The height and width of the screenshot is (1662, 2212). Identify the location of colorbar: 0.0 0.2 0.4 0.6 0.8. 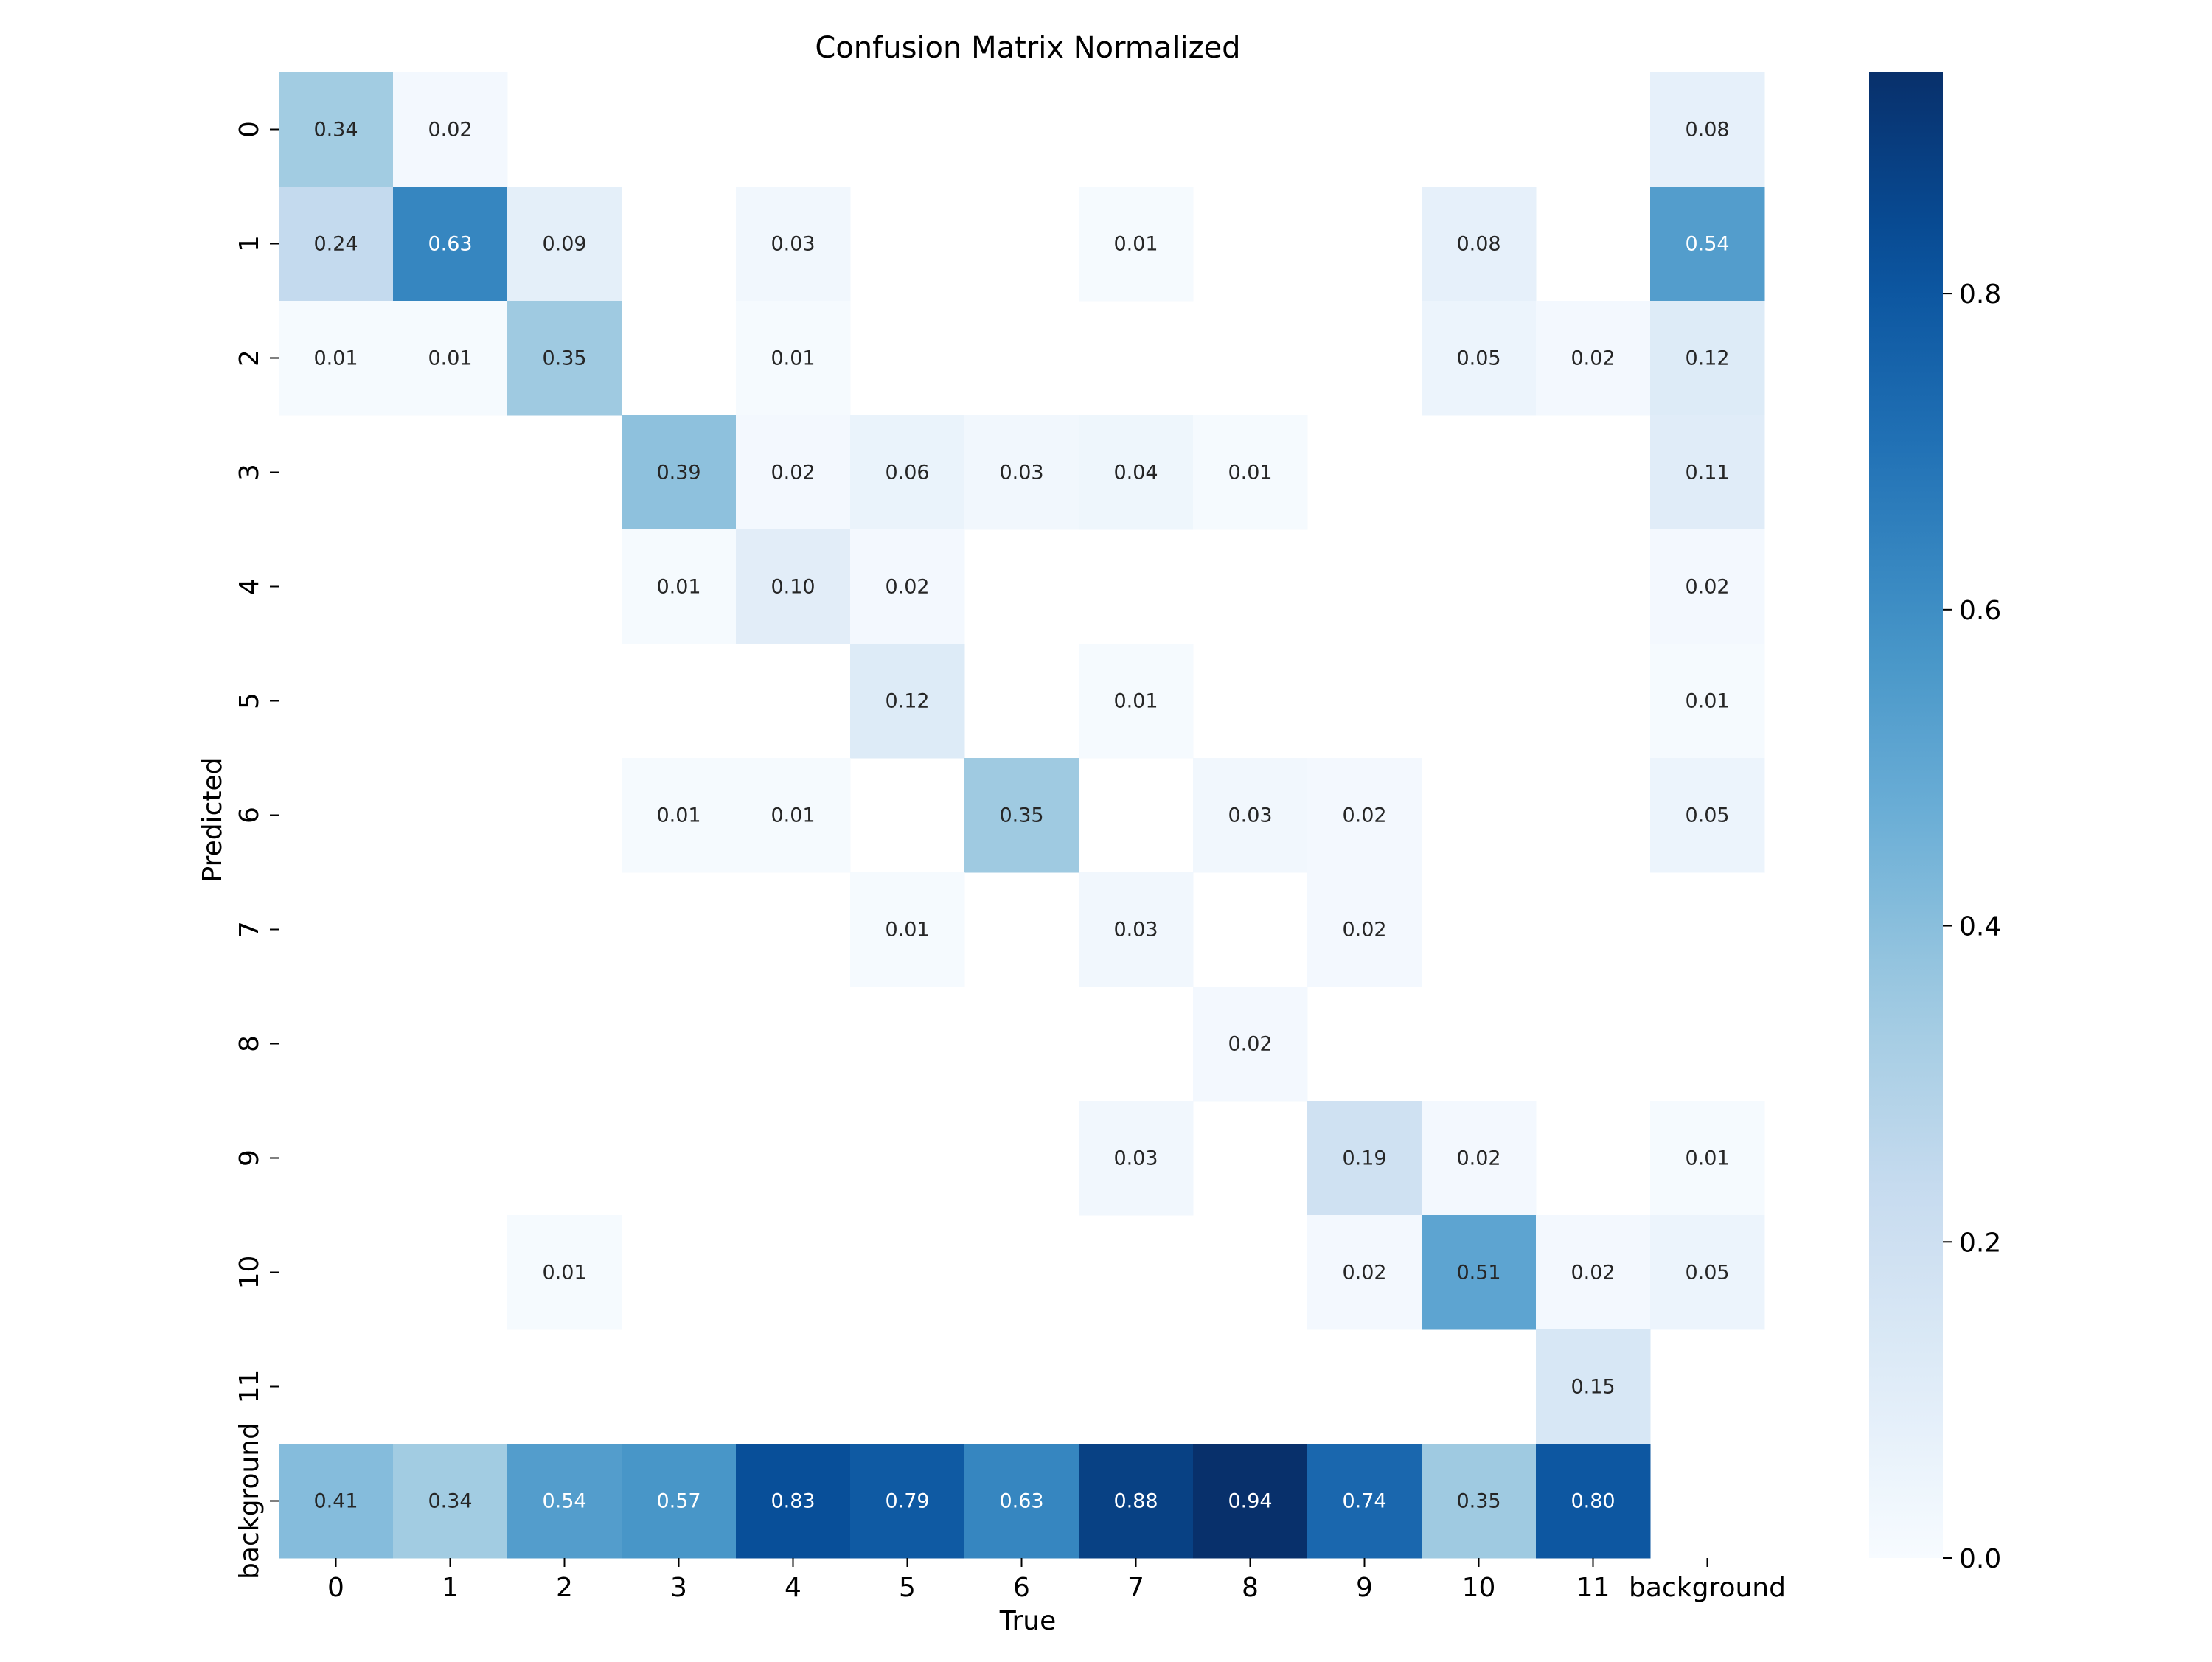
(1935, 823).